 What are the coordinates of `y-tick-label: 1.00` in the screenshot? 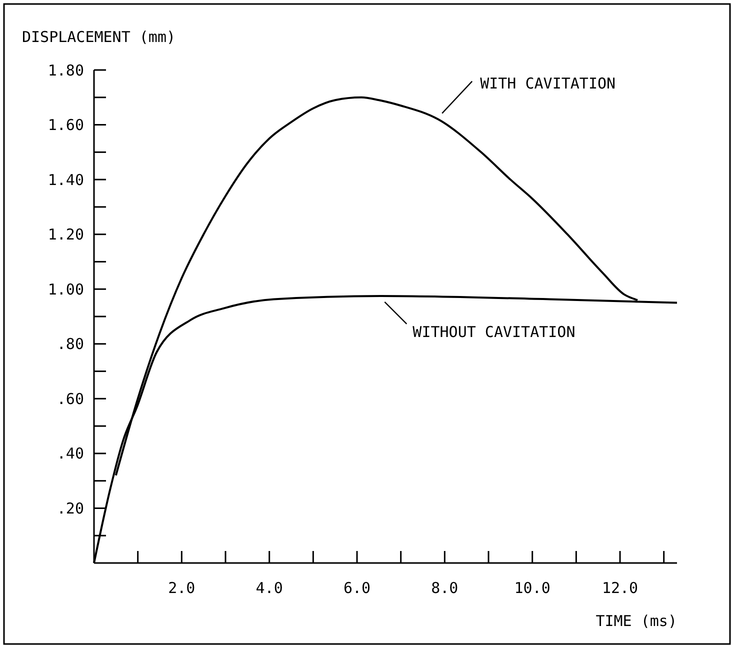 It's located at (66, 289).